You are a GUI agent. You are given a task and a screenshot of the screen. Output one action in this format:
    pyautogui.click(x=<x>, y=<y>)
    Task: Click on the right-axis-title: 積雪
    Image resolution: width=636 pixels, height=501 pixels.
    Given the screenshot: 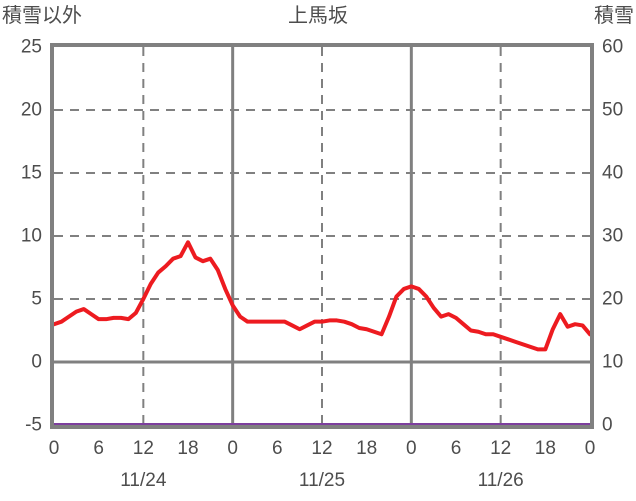 What is the action you would take?
    pyautogui.click(x=614, y=16)
    